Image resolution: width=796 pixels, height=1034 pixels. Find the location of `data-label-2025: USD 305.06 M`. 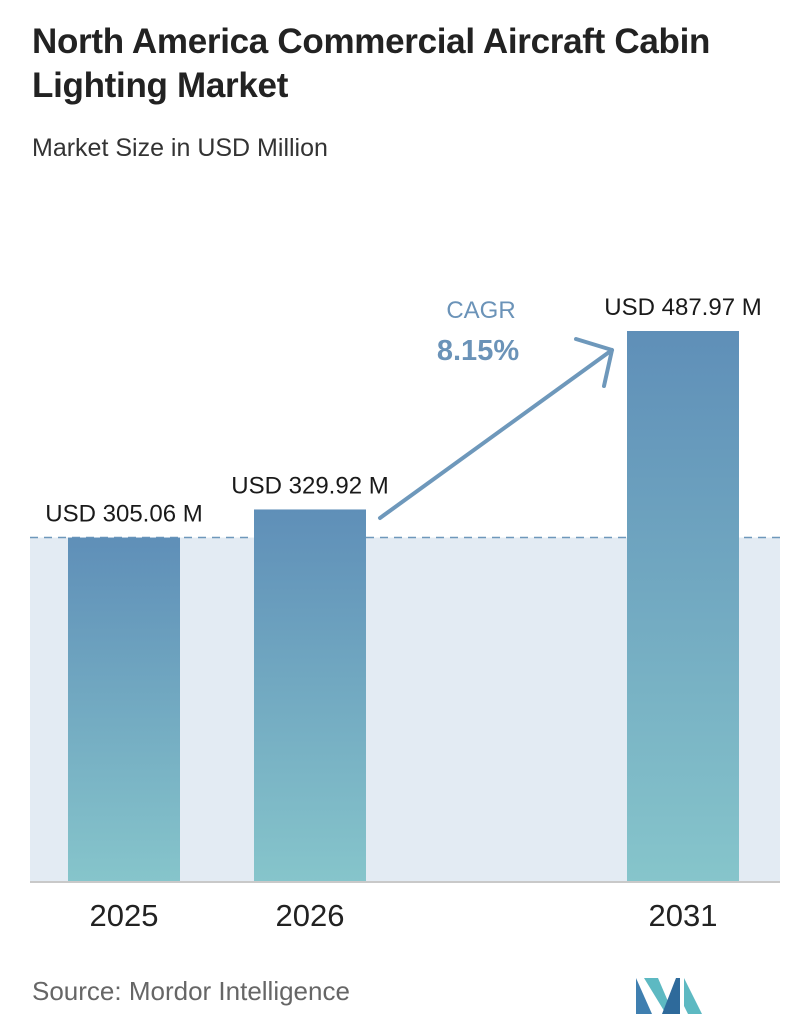

data-label-2025: USD 305.06 M is located at coordinates (123, 514).